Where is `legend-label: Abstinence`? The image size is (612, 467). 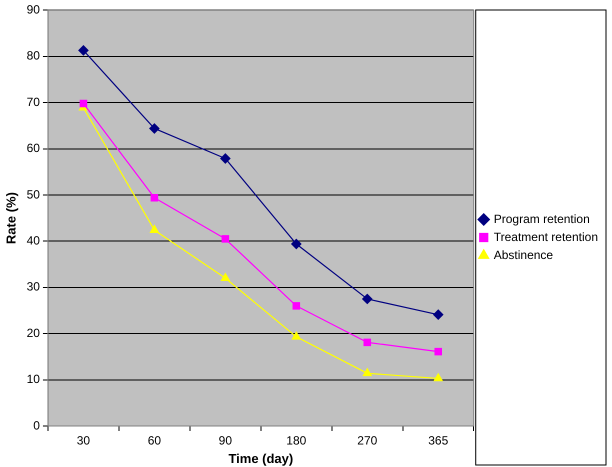
legend-label: Abstinence is located at coordinates (524, 255).